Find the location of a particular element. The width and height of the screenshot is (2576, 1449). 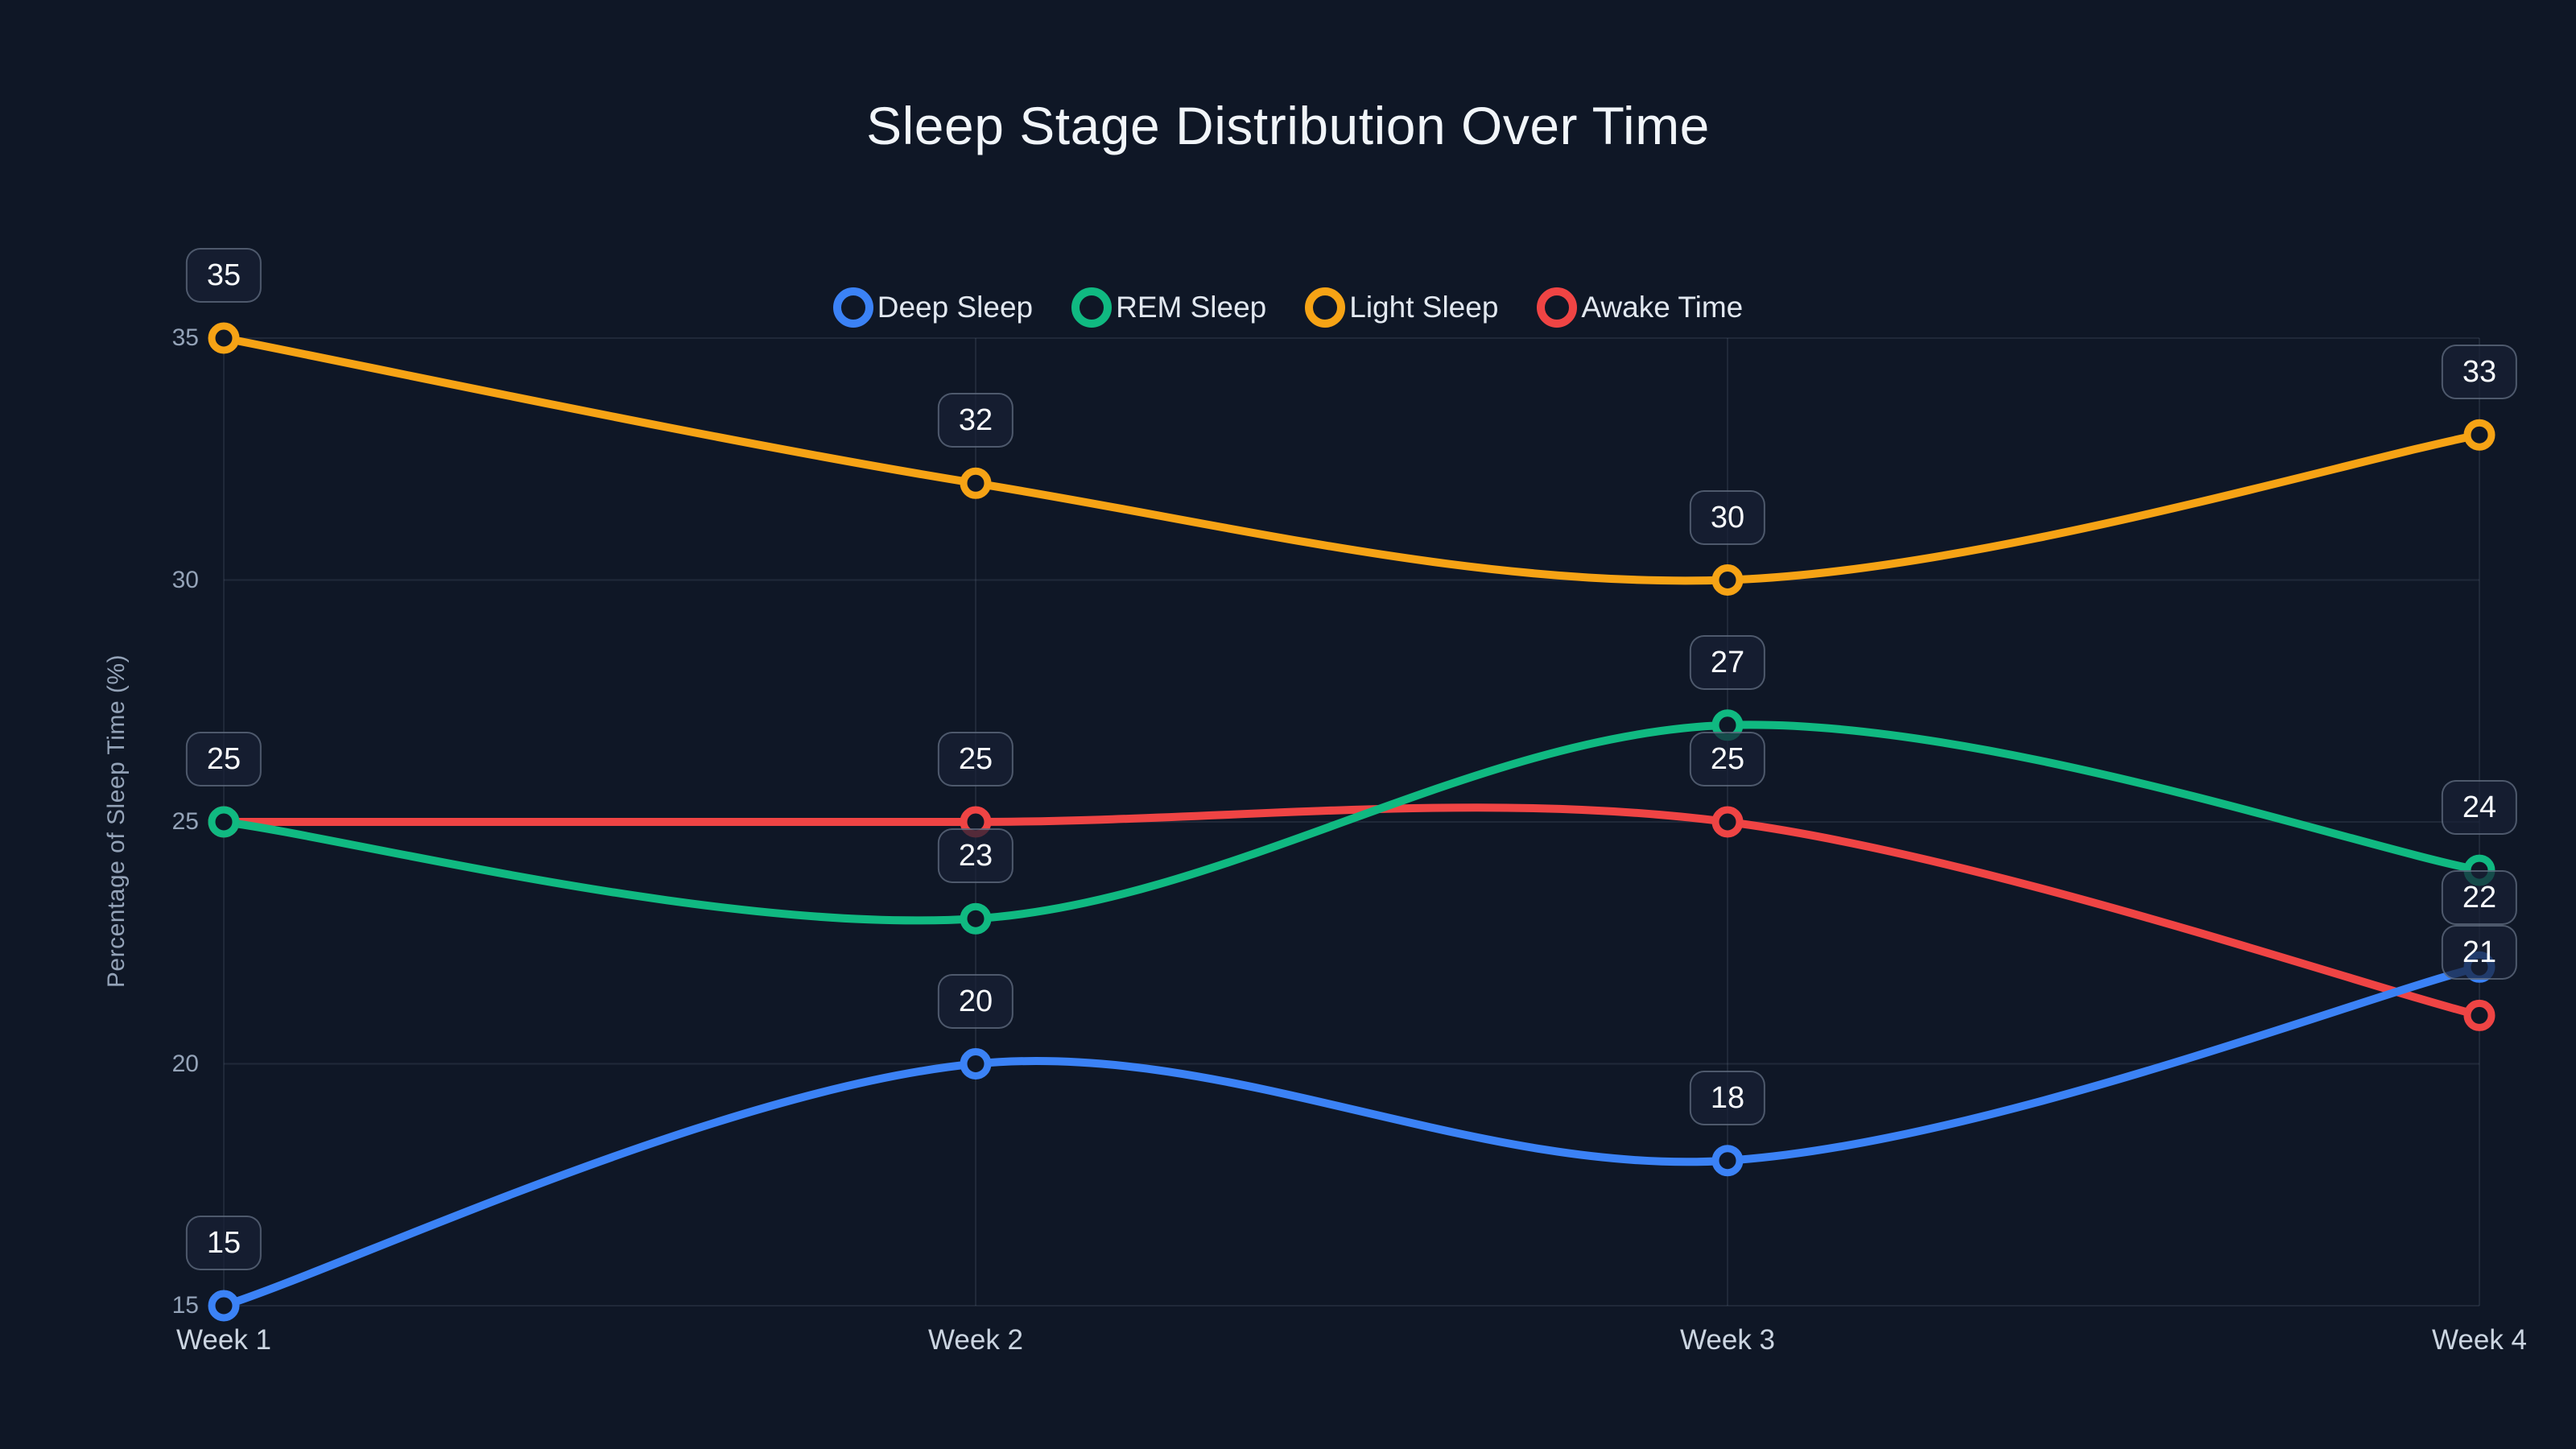

chart-title: Sleep Stage Distribution Over Time is located at coordinates (1288, 126).